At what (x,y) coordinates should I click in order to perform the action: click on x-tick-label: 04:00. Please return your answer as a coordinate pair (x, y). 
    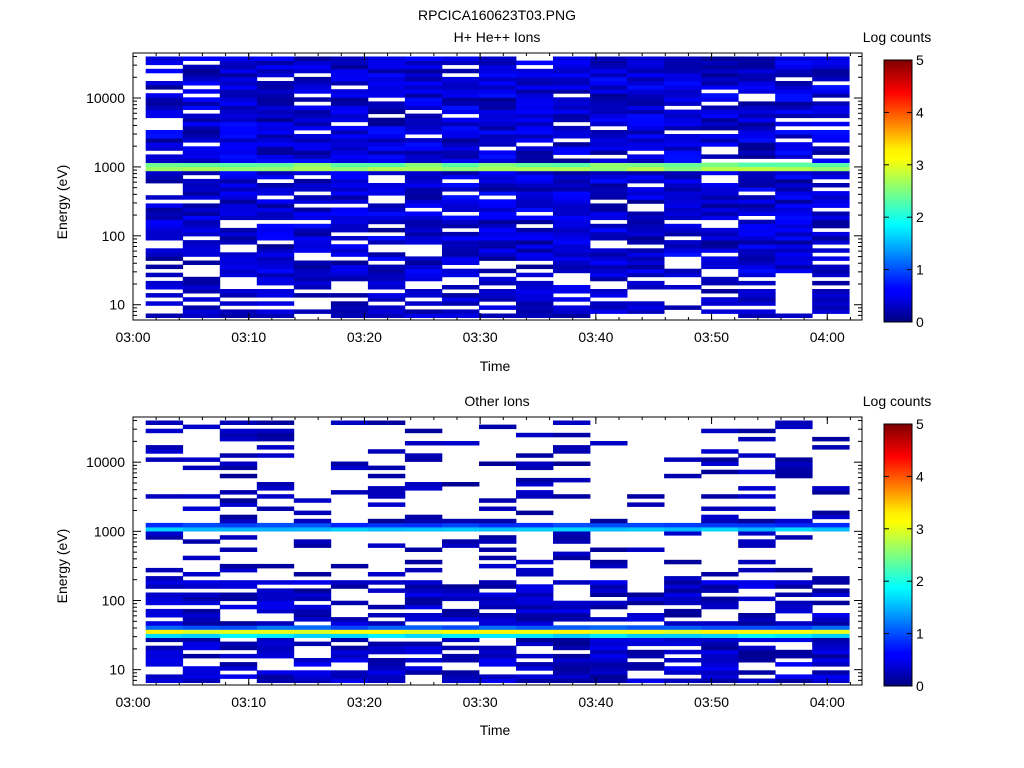
    Looking at the image, I should click on (827, 702).